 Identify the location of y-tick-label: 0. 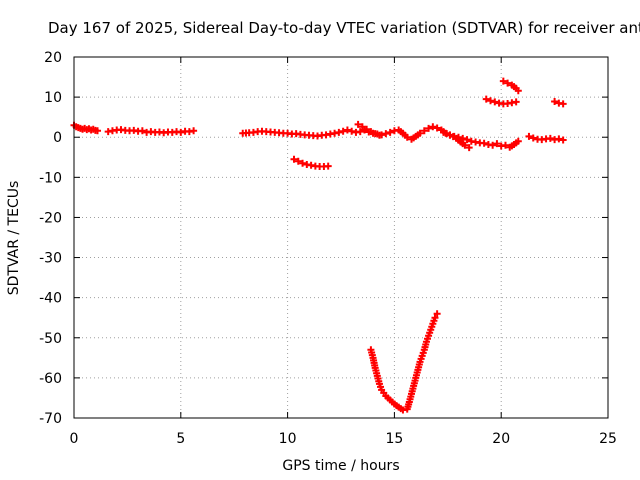
(57, 138).